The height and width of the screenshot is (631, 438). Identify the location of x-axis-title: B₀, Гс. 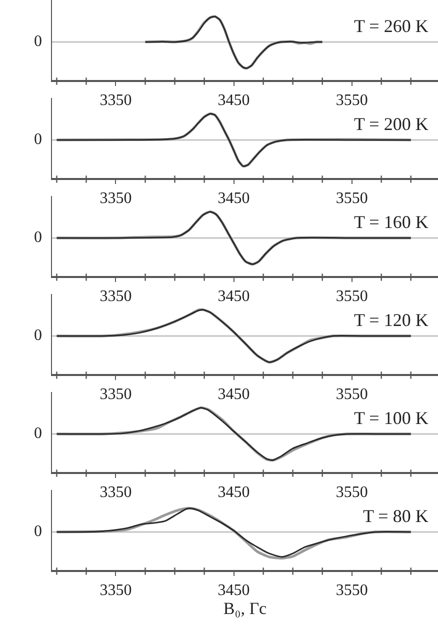
(245, 608).